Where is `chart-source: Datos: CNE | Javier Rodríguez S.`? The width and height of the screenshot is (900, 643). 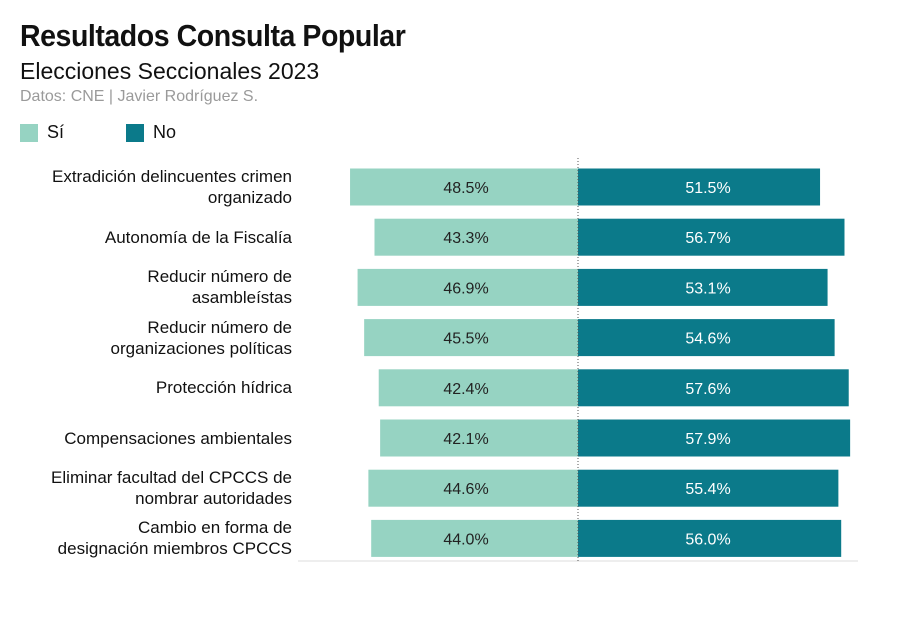
chart-source: Datos: CNE | Javier Rodríguez S. is located at coordinates (139, 96).